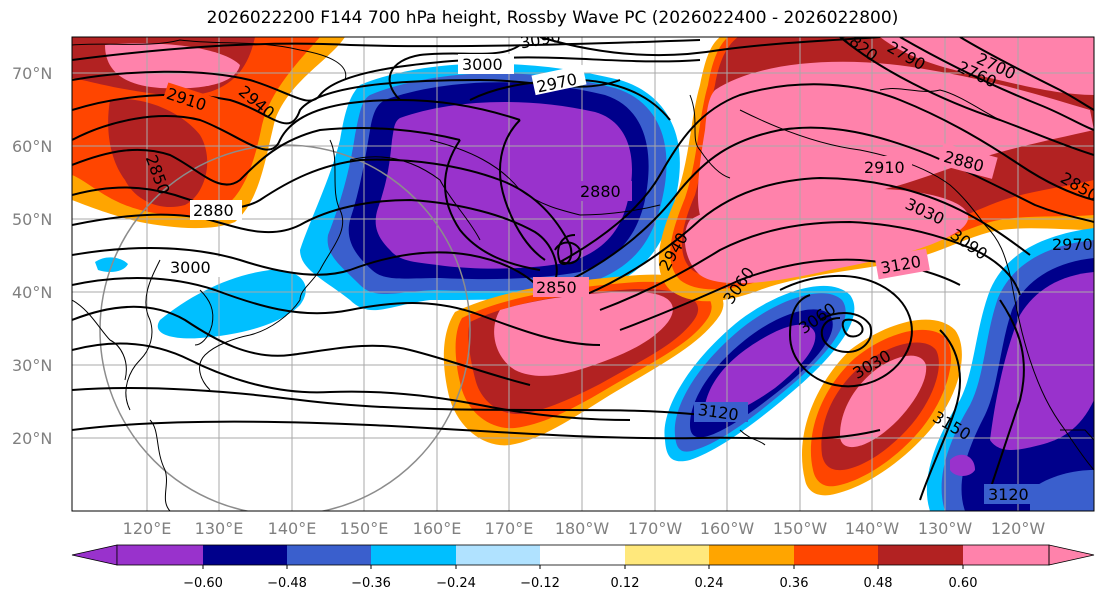 This screenshot has width=1105, height=604. I want to click on lon-label: 180°W, so click(582, 528).